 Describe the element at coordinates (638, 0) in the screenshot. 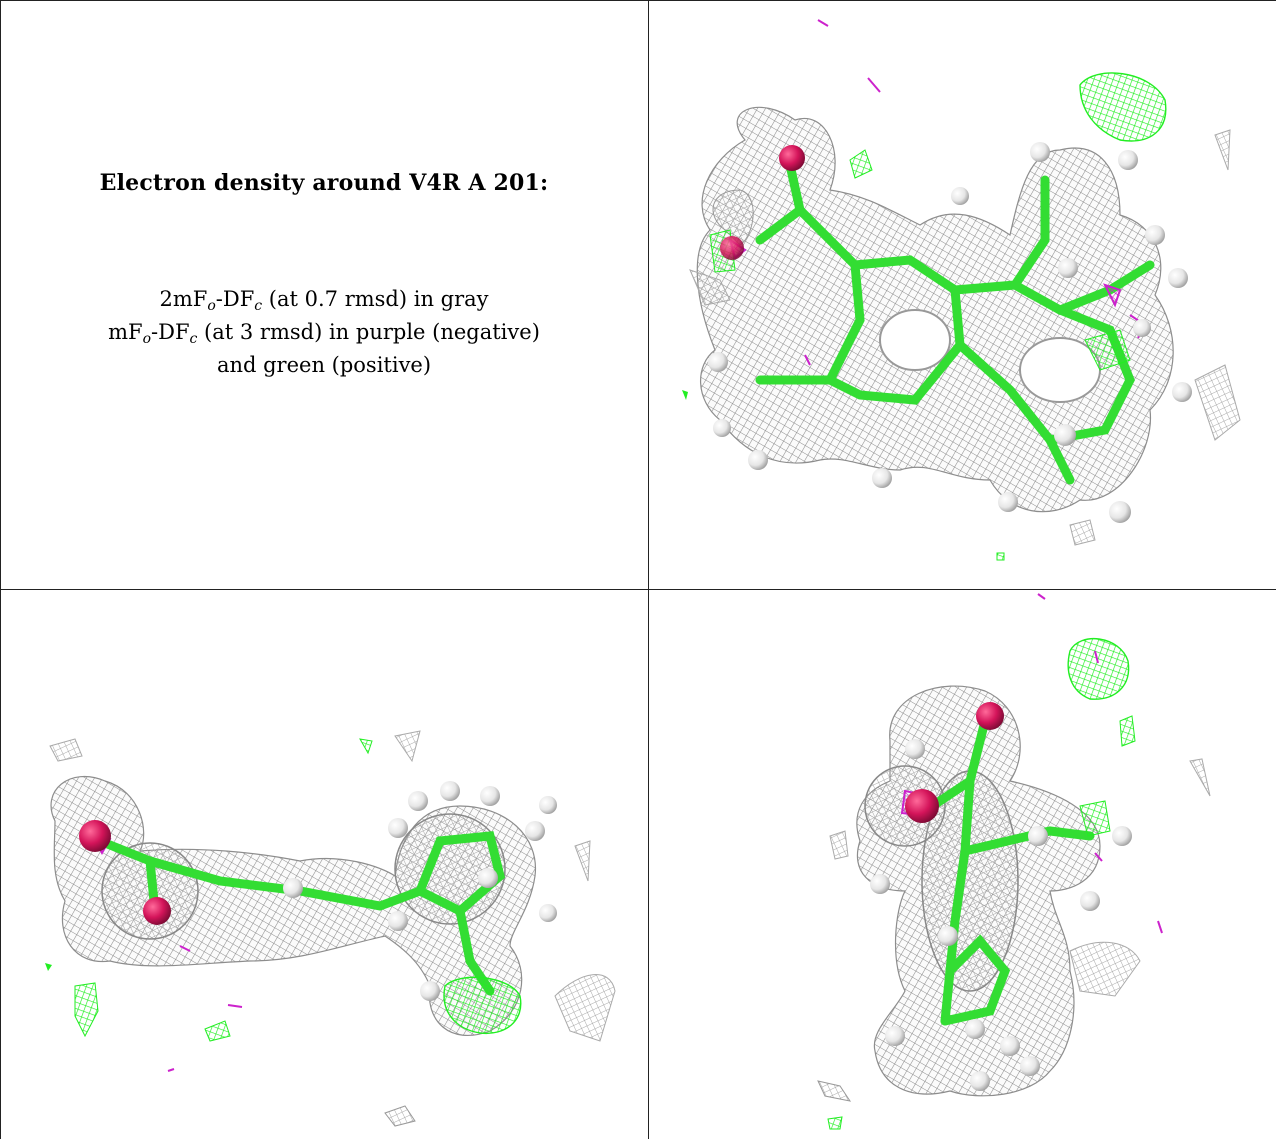

I see `grid-line-top` at that location.